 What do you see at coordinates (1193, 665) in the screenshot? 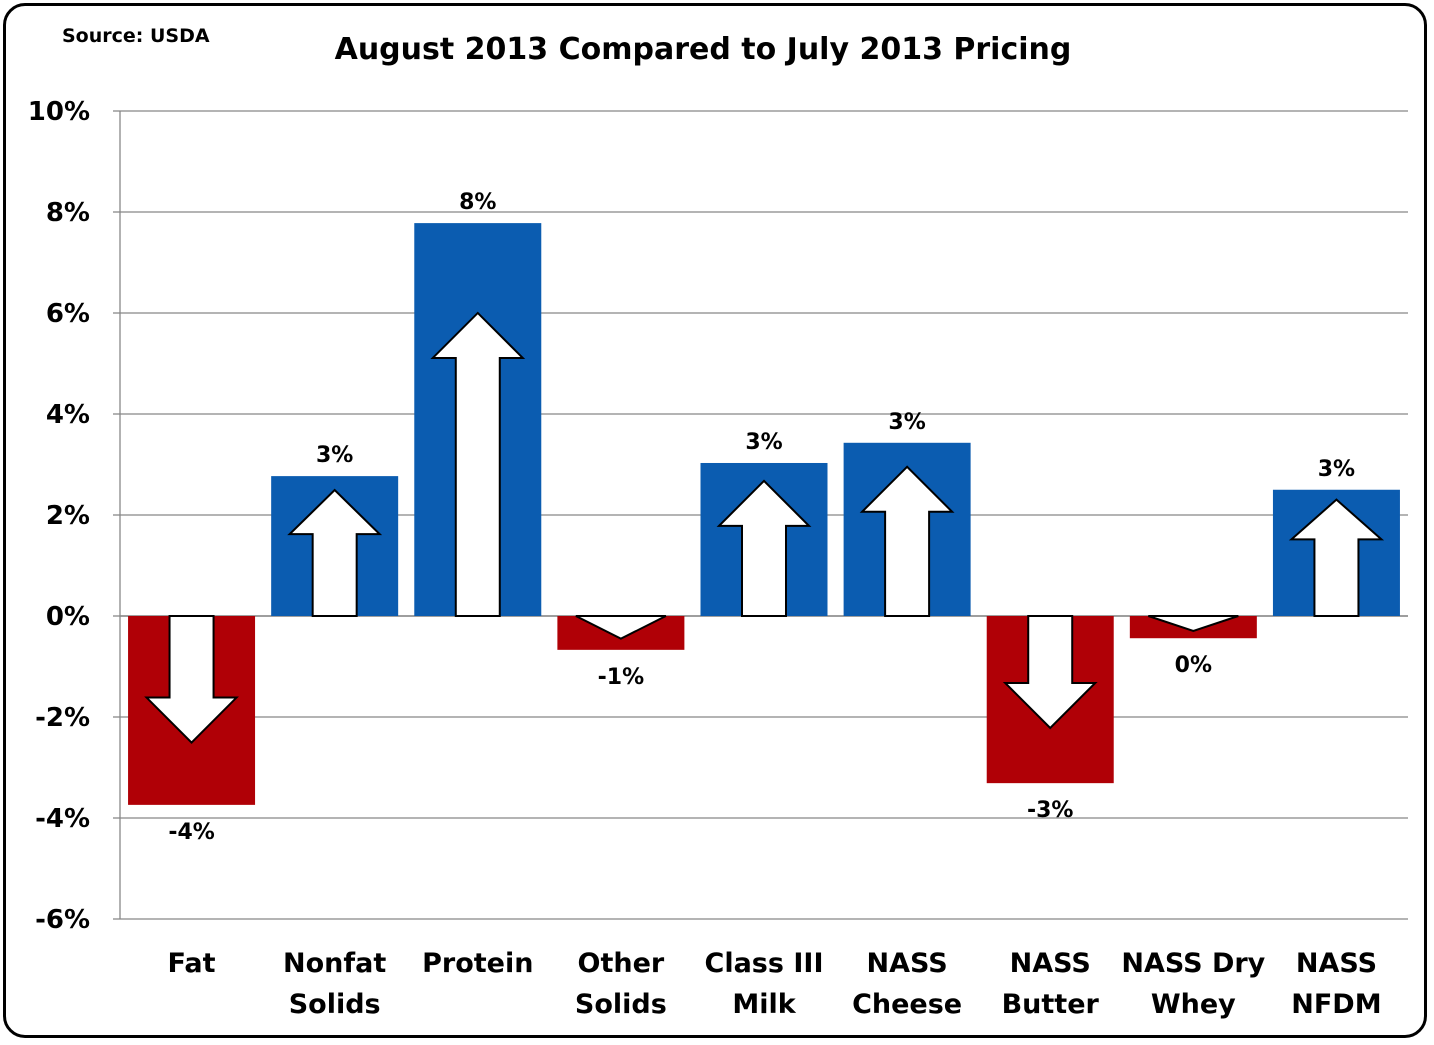
I see `data-label: 0%` at bounding box center [1193, 665].